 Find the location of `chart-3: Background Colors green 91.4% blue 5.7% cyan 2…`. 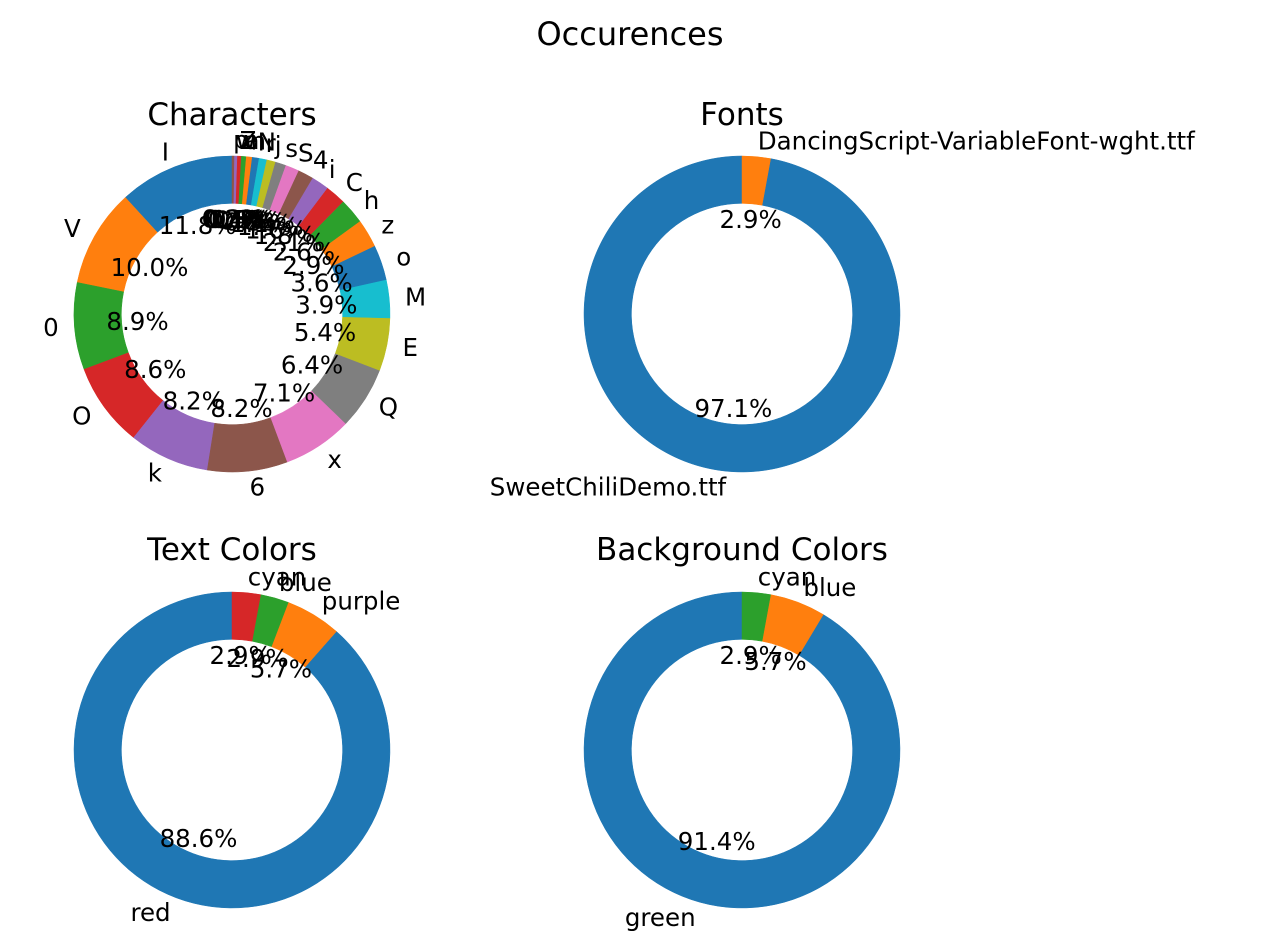

chart-3: Background Colors green 91.4% blue 5.7% cyan 2… is located at coordinates (742, 732).